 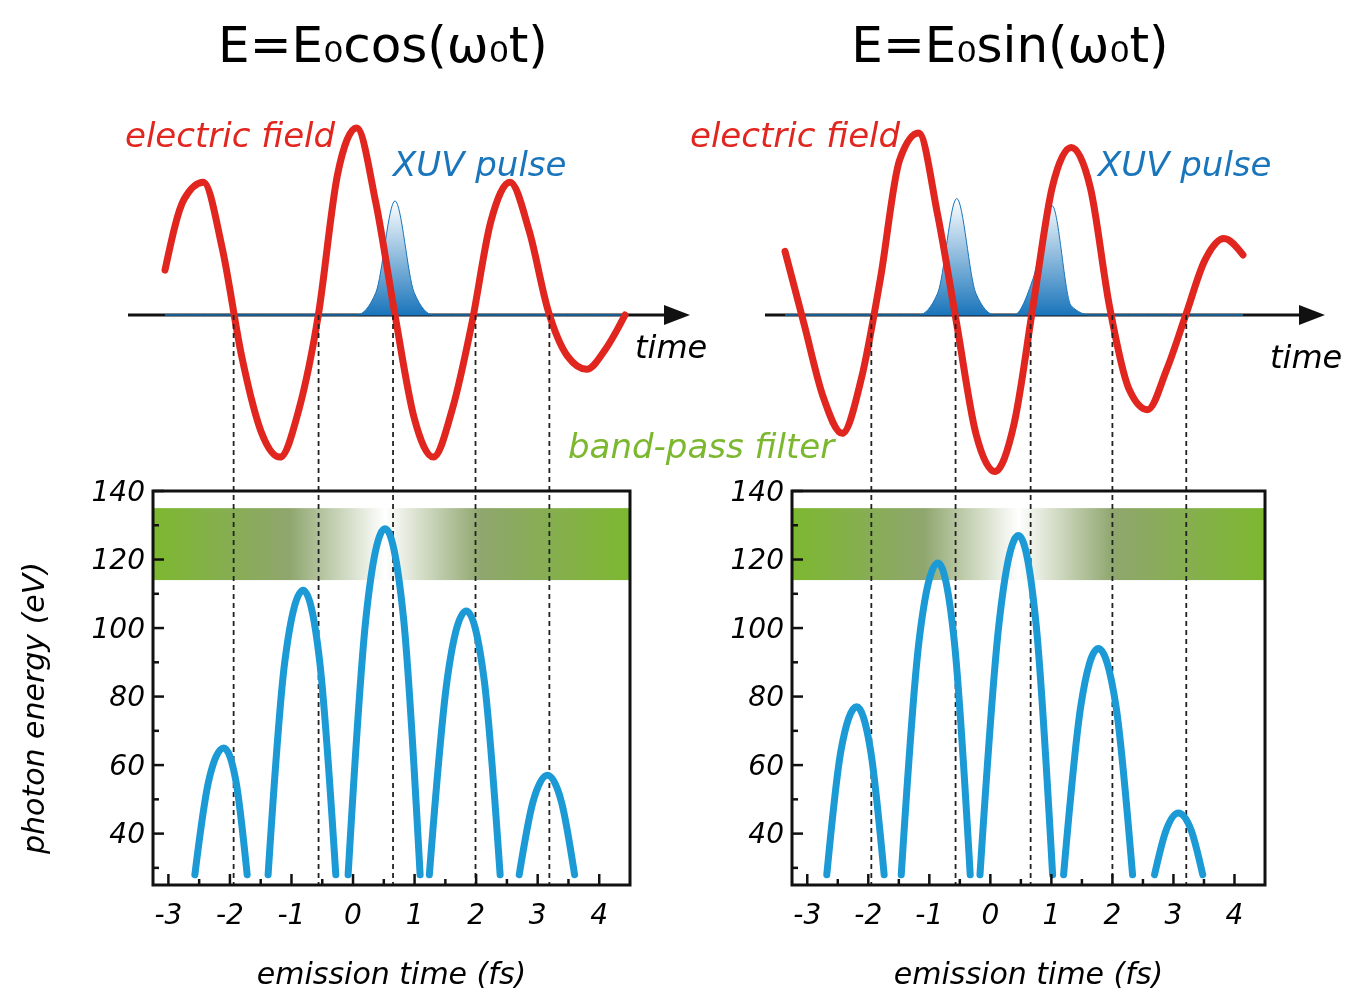 I want to click on band-label: band-pass filter, so click(x=702, y=446).